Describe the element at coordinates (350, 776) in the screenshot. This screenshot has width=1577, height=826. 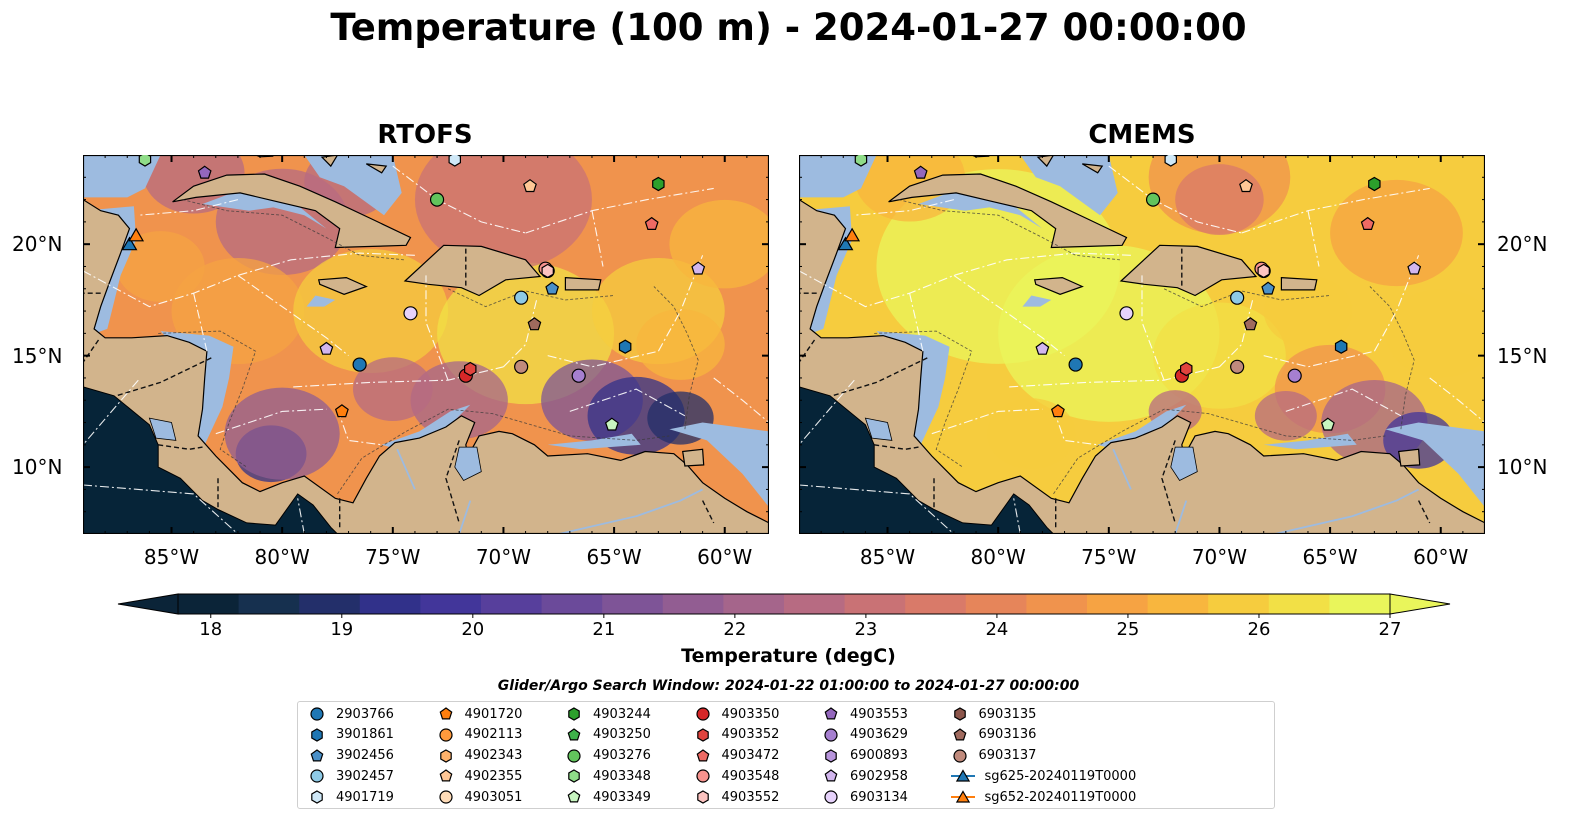
I see `legend-entry: 3902457` at that location.